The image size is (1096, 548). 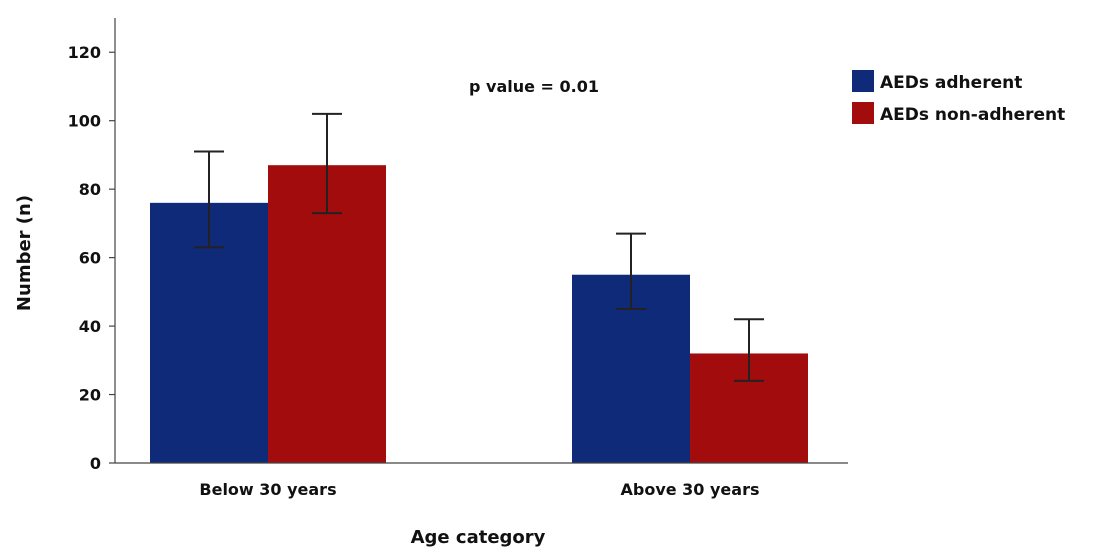 I want to click on x-category-label-below-30: Below 30 years, so click(x=267, y=489).